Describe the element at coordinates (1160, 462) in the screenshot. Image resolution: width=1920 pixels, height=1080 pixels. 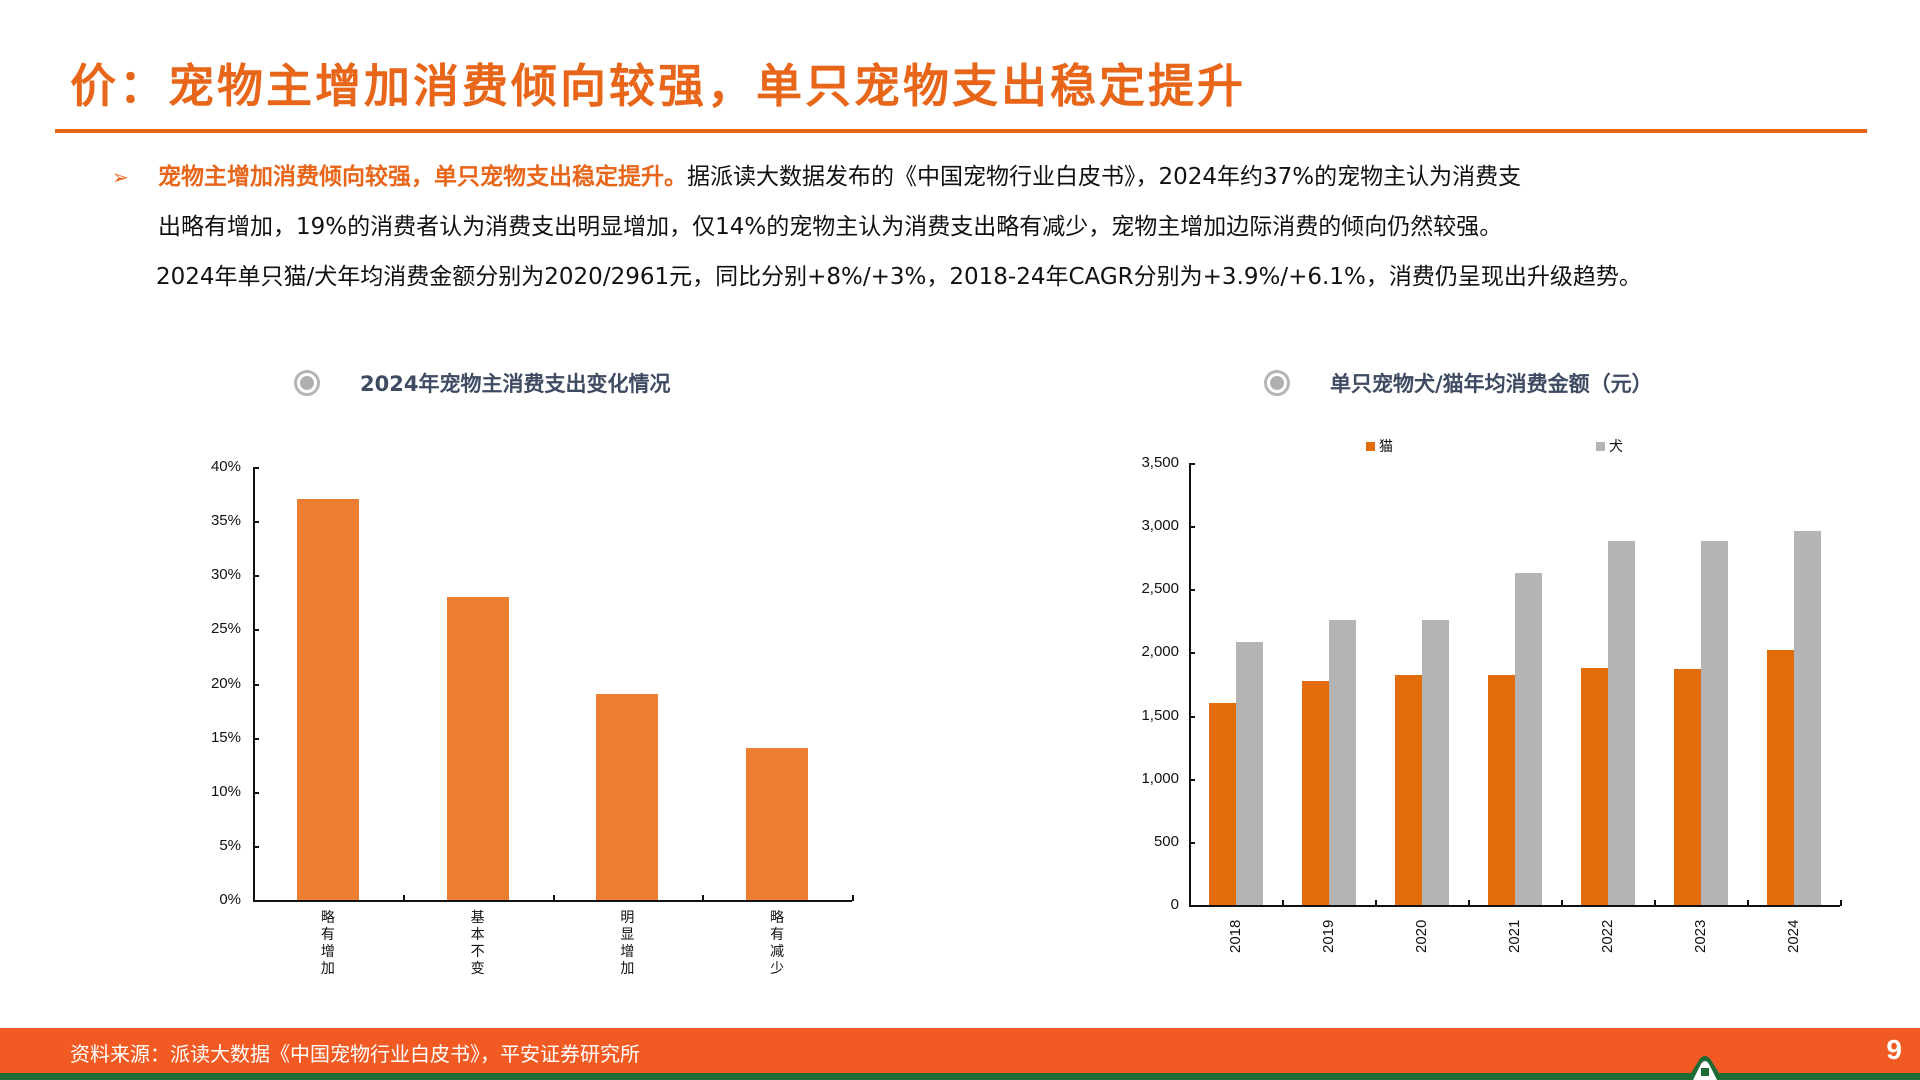
I see `y-tick-label: 3,500` at that location.